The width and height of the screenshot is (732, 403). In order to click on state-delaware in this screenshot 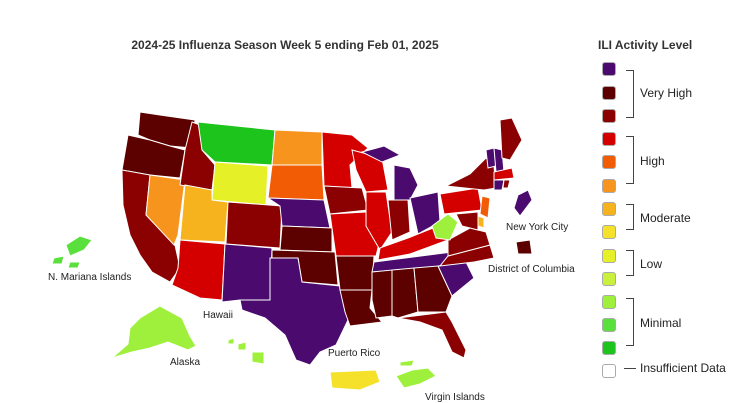, I will do `click(481, 222)`.